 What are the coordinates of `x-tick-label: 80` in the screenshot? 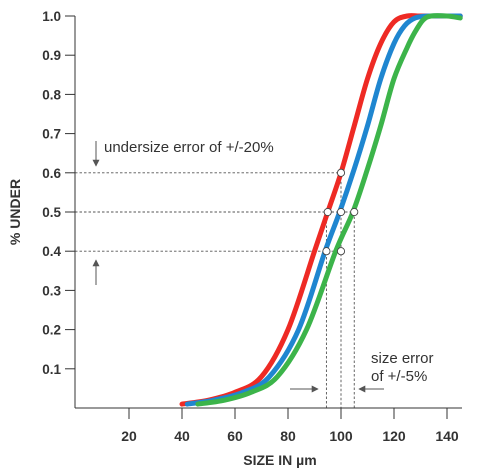 It's located at (288, 436).